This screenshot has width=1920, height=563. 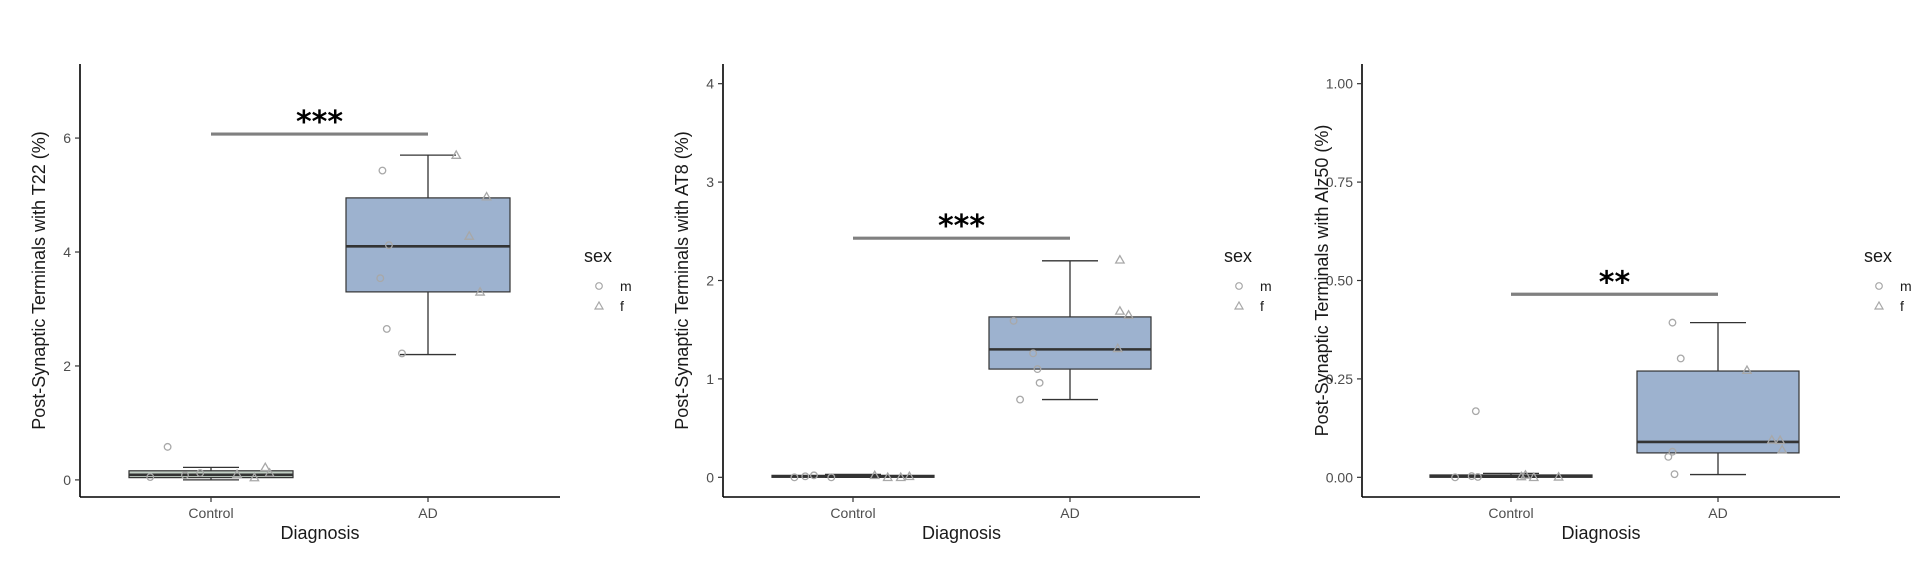 I want to click on y-tick-label: 0.00, so click(x=1339, y=477).